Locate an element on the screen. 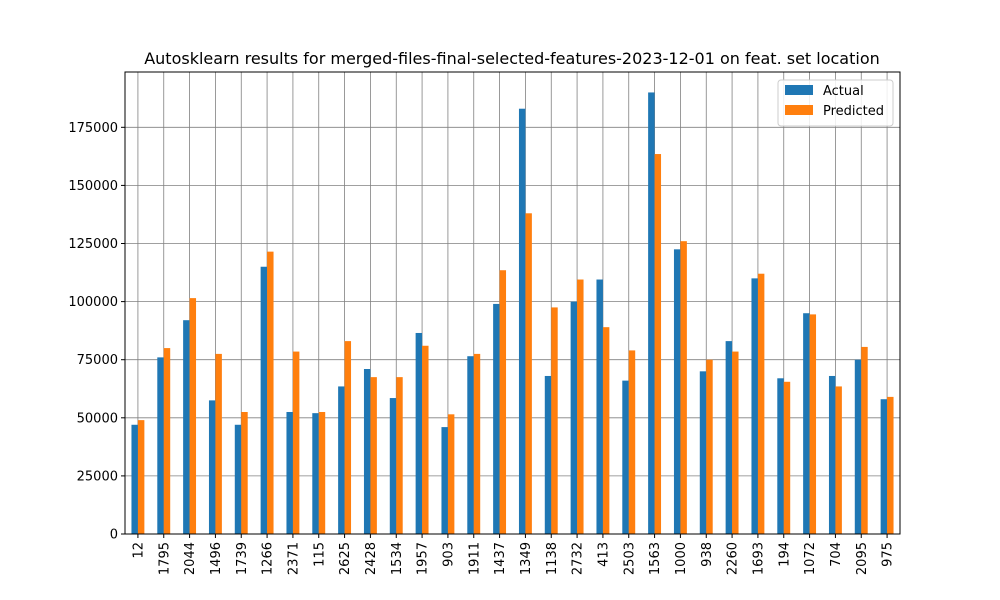 The image size is (1000, 600). y-axis: 0 25000 50000 75000 100000 125000 150000 175000 is located at coordinates (96, 332).